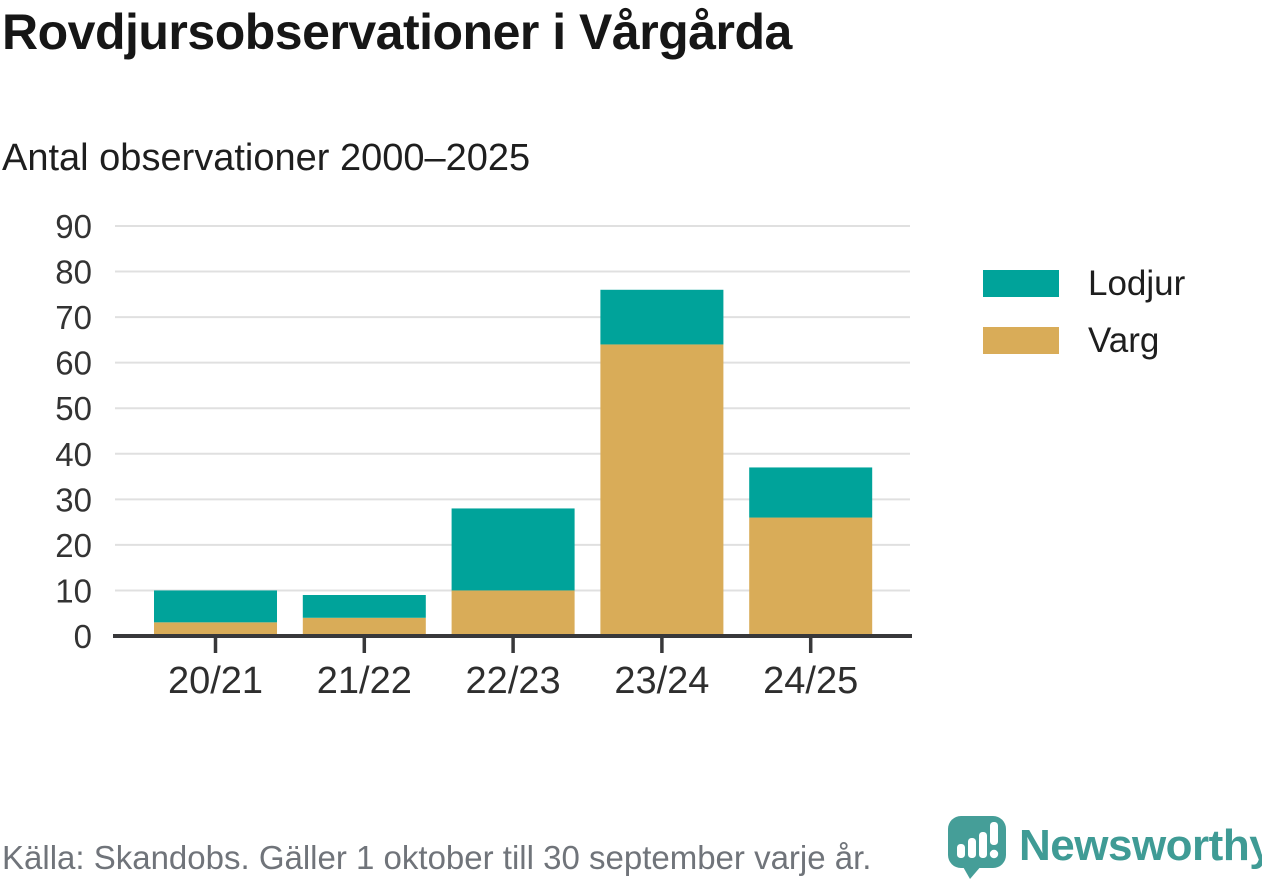  I want to click on newsworthy-wordmark: Newsworthy, so click(1140, 845).